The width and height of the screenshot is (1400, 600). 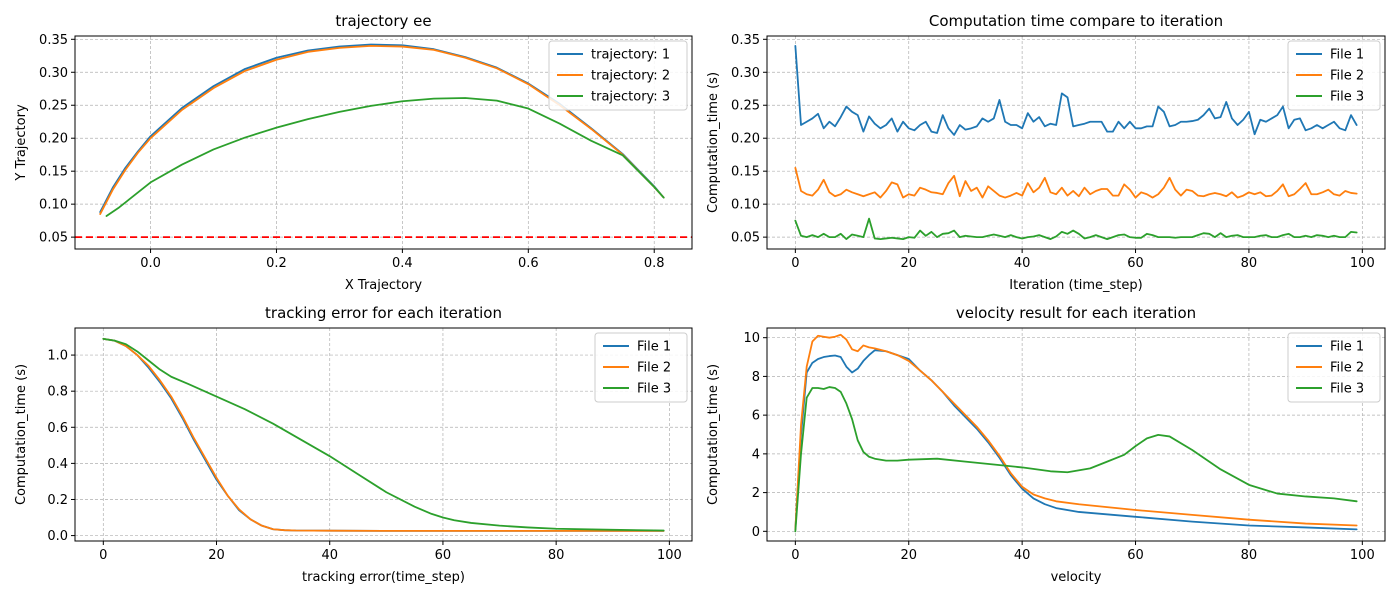 I want to click on legend: trajectory: 1 trajectory: 2 trajectory: 3, so click(x=618, y=75).